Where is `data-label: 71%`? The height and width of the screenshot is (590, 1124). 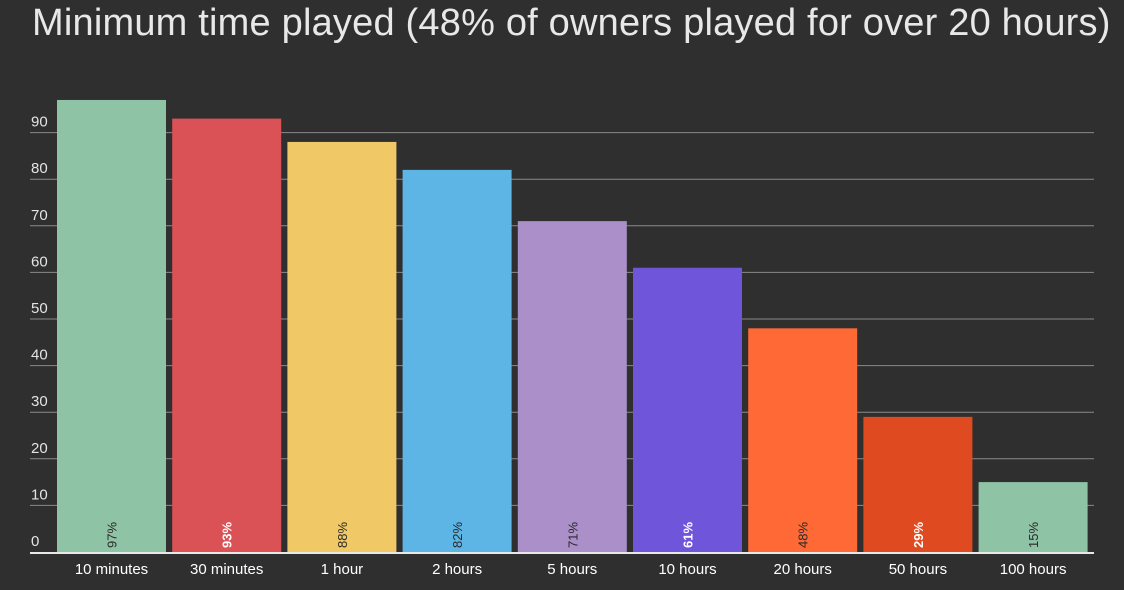
data-label: 71% is located at coordinates (572, 535).